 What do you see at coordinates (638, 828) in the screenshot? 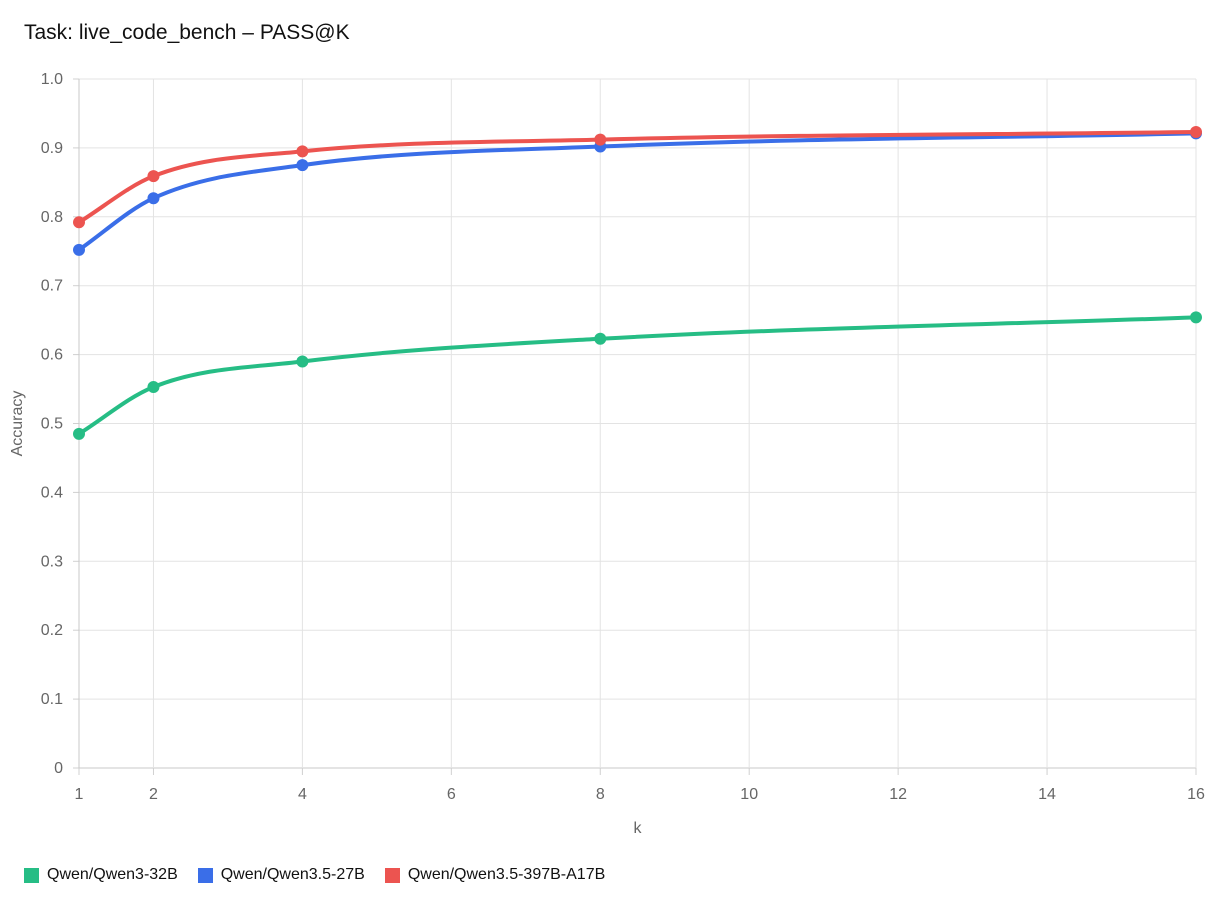
I see `x-axis-label: k` at bounding box center [638, 828].